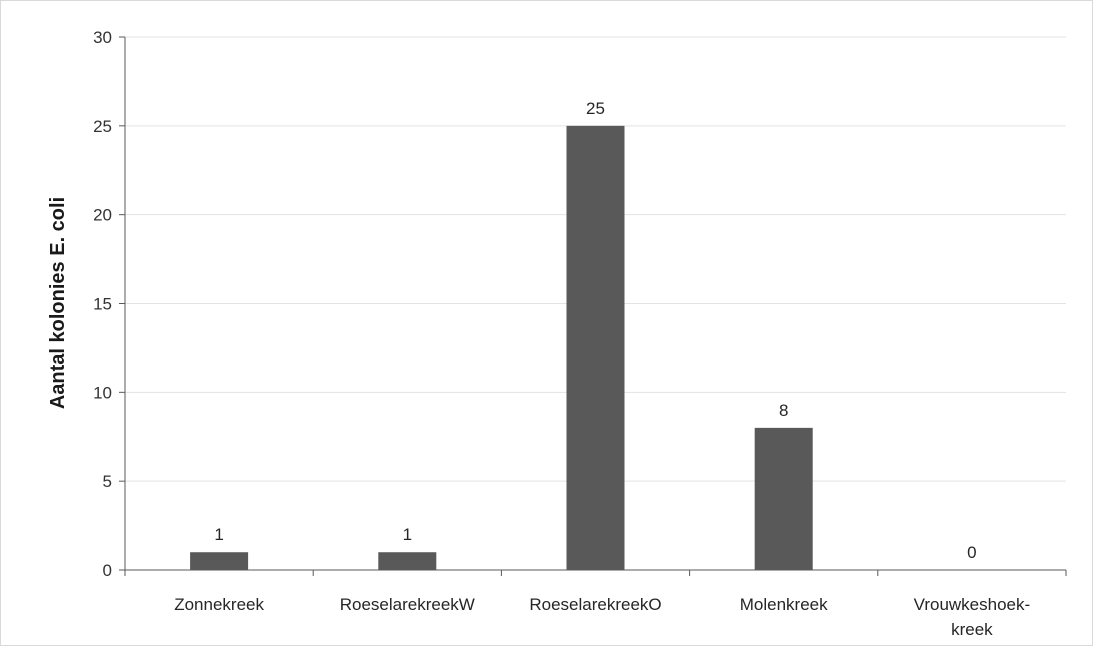 The height and width of the screenshot is (647, 1094). What do you see at coordinates (102, 215) in the screenshot?
I see `y-tick-label: 20` at bounding box center [102, 215].